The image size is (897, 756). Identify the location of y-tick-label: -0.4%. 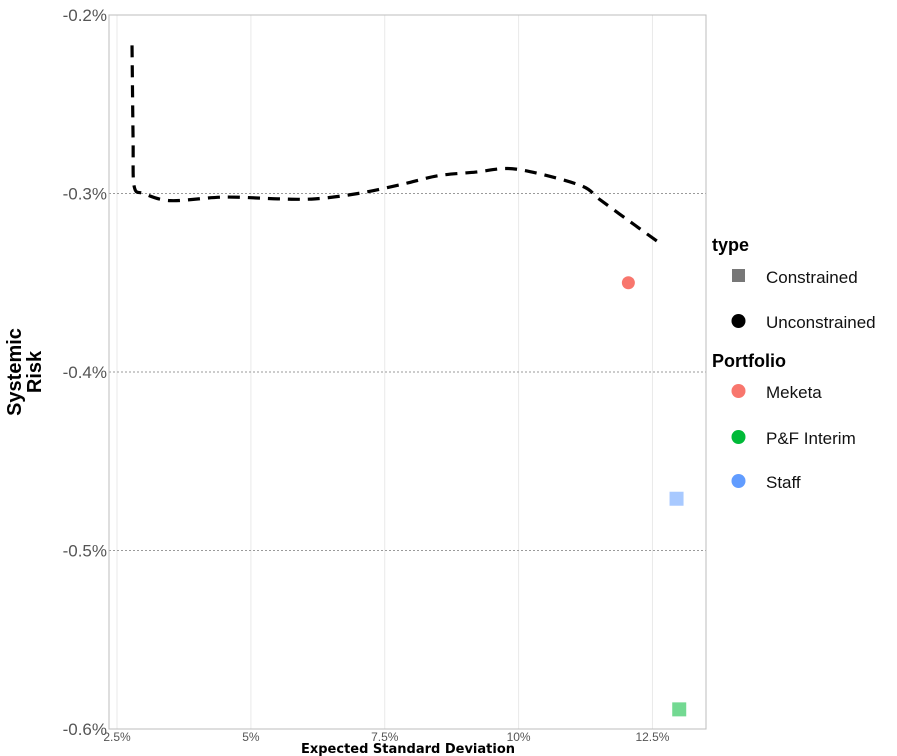
(85, 372).